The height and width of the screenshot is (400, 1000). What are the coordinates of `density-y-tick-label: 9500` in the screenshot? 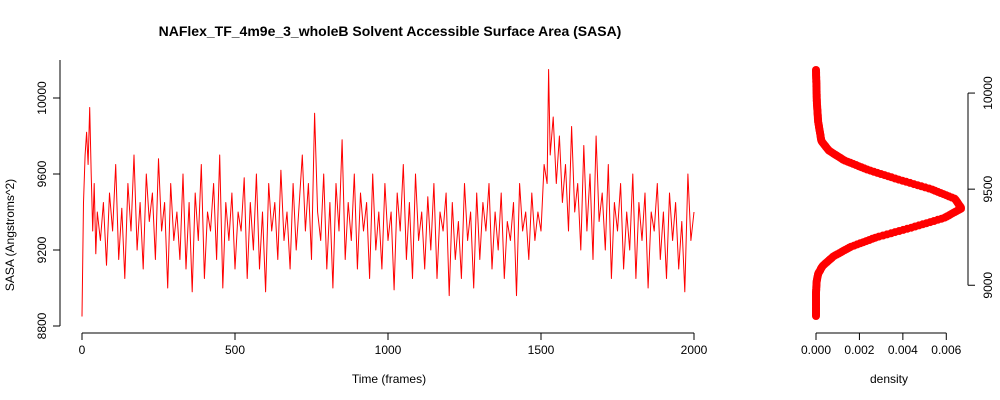 It's located at (988, 188).